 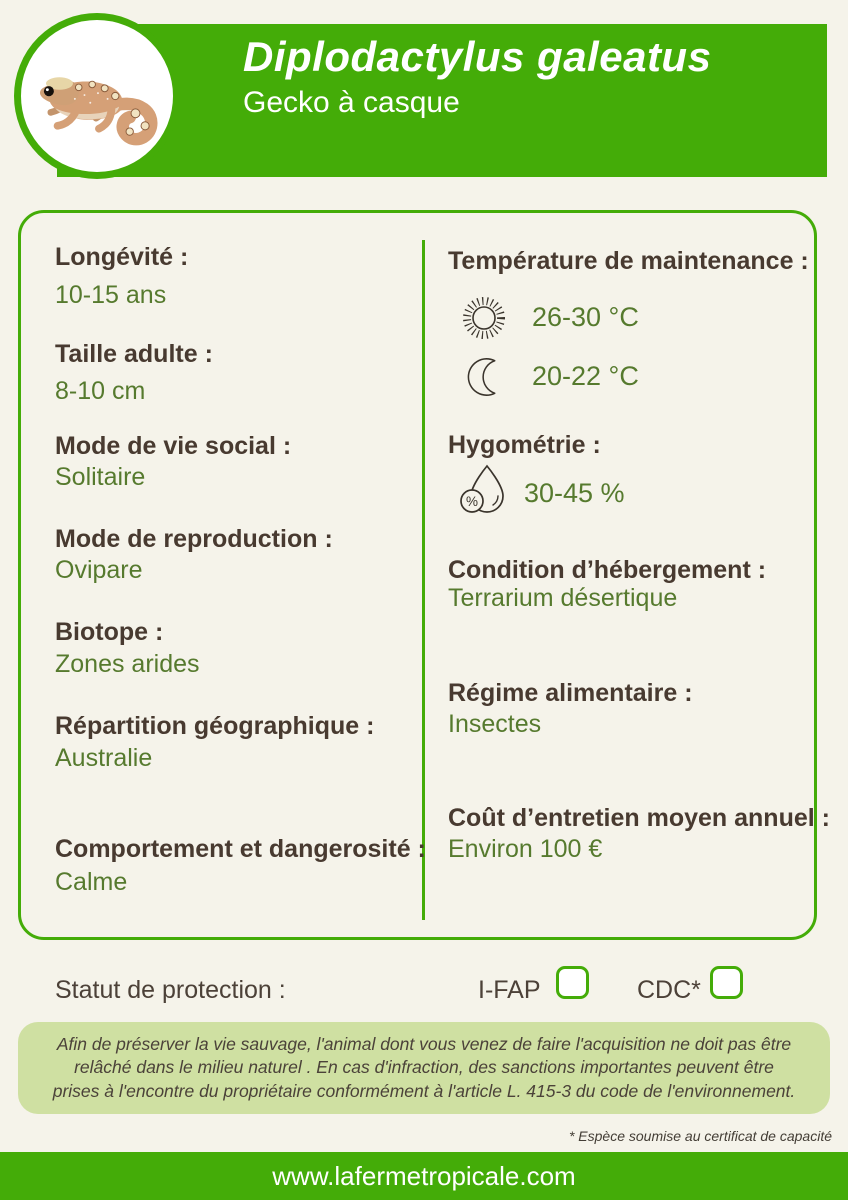 I want to click on geographic-range-value: Australie, so click(x=104, y=758).